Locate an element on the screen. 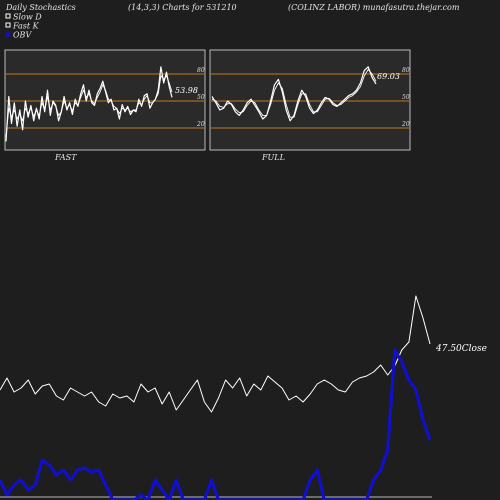 The height and width of the screenshot is (500, 500). fast-ytick-50: 50 is located at coordinates (201, 97).